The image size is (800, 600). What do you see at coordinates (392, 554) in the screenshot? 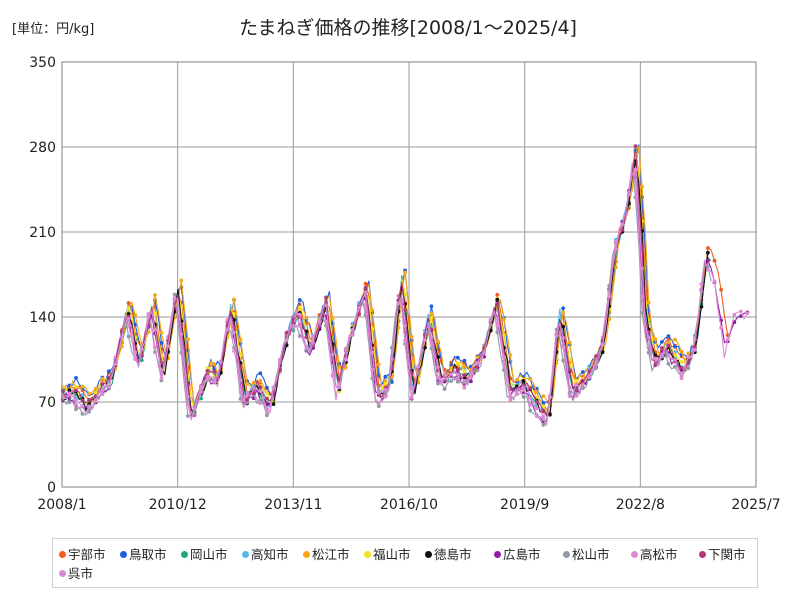
I see `legend-label: 福山市` at bounding box center [392, 554].